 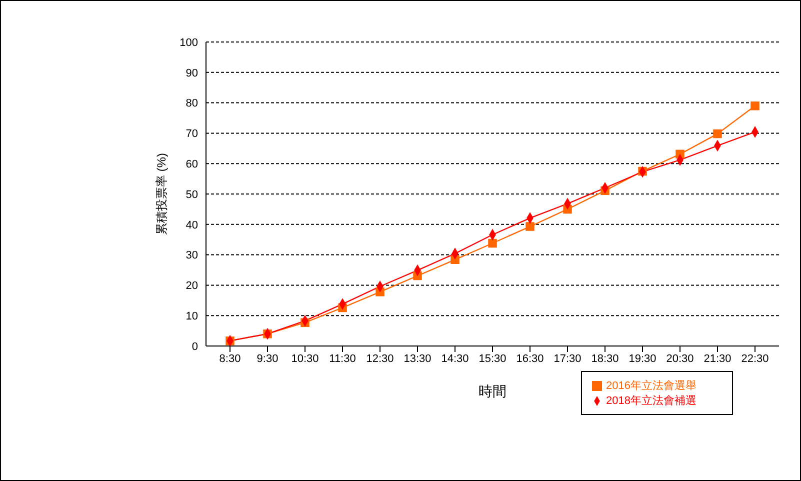 I want to click on y-tick-label: 10, so click(x=192, y=316).